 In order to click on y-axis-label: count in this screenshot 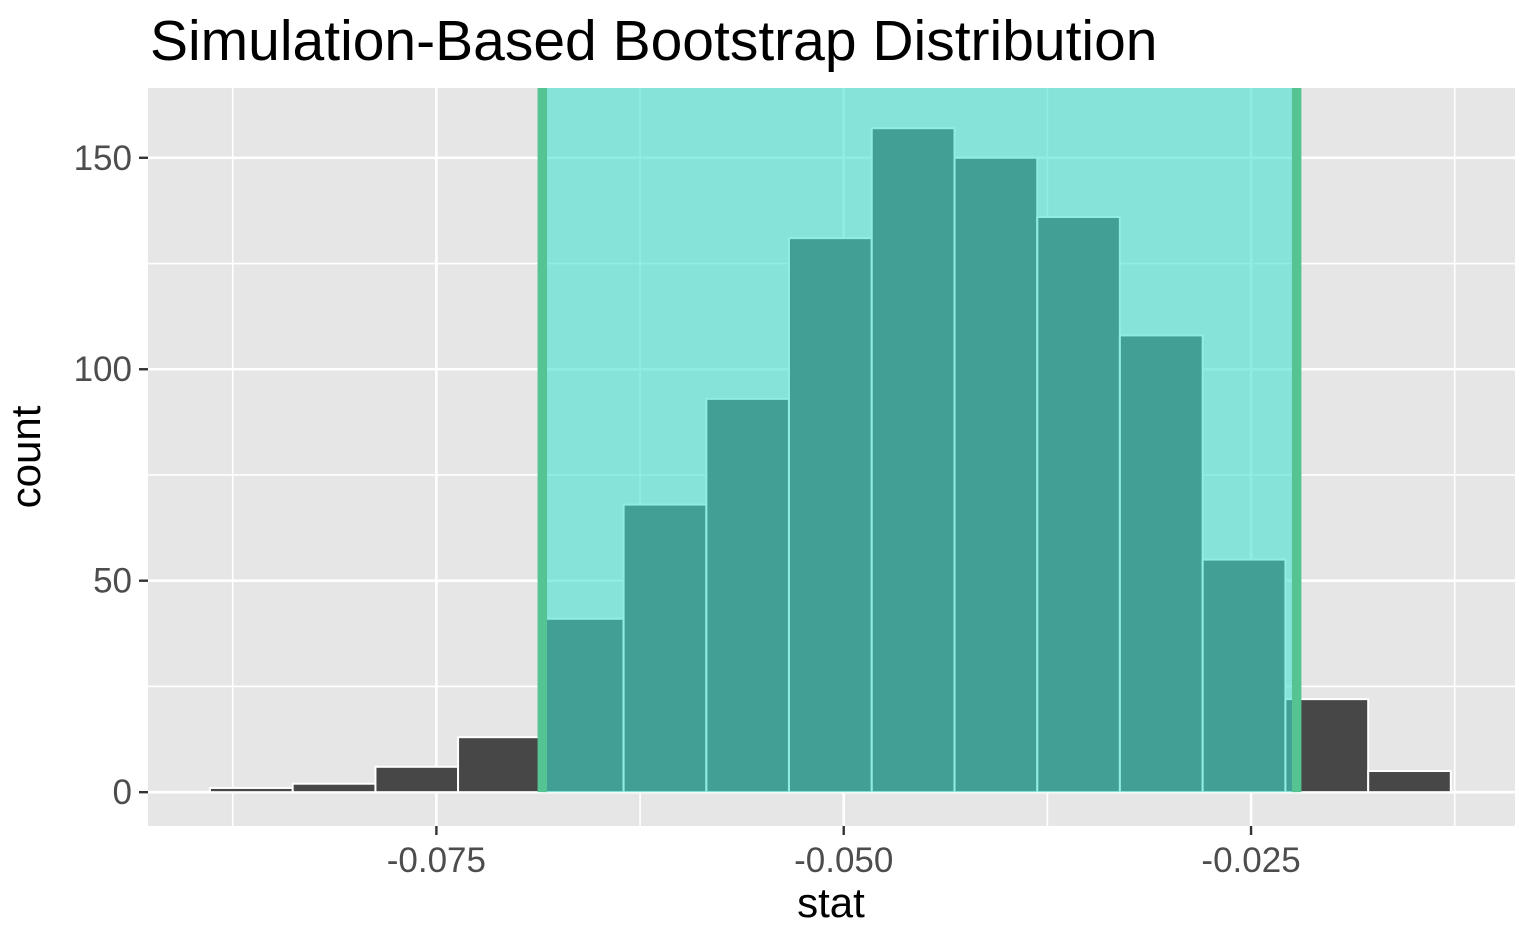, I will do `click(25, 456)`.